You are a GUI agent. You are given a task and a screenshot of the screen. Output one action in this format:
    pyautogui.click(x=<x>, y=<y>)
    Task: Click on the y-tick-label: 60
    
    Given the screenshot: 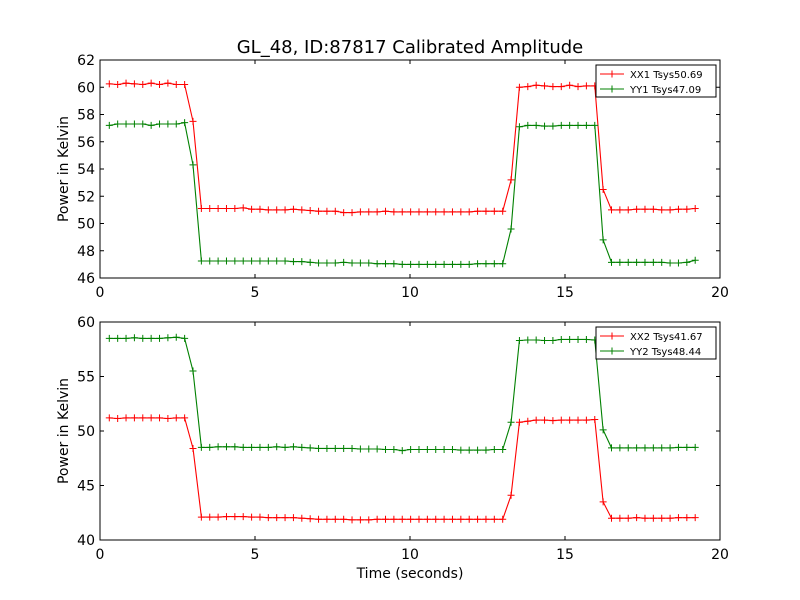 What is the action you would take?
    pyautogui.click(x=86, y=323)
    